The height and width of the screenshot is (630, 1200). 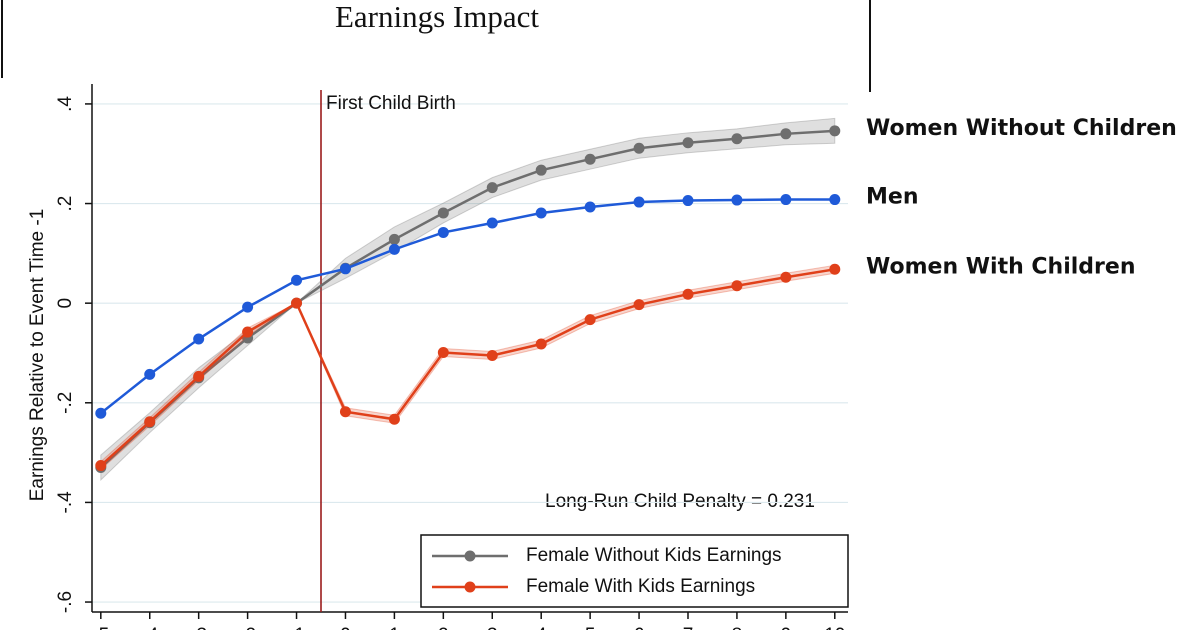 I want to click on legend-box, so click(x=634, y=571).